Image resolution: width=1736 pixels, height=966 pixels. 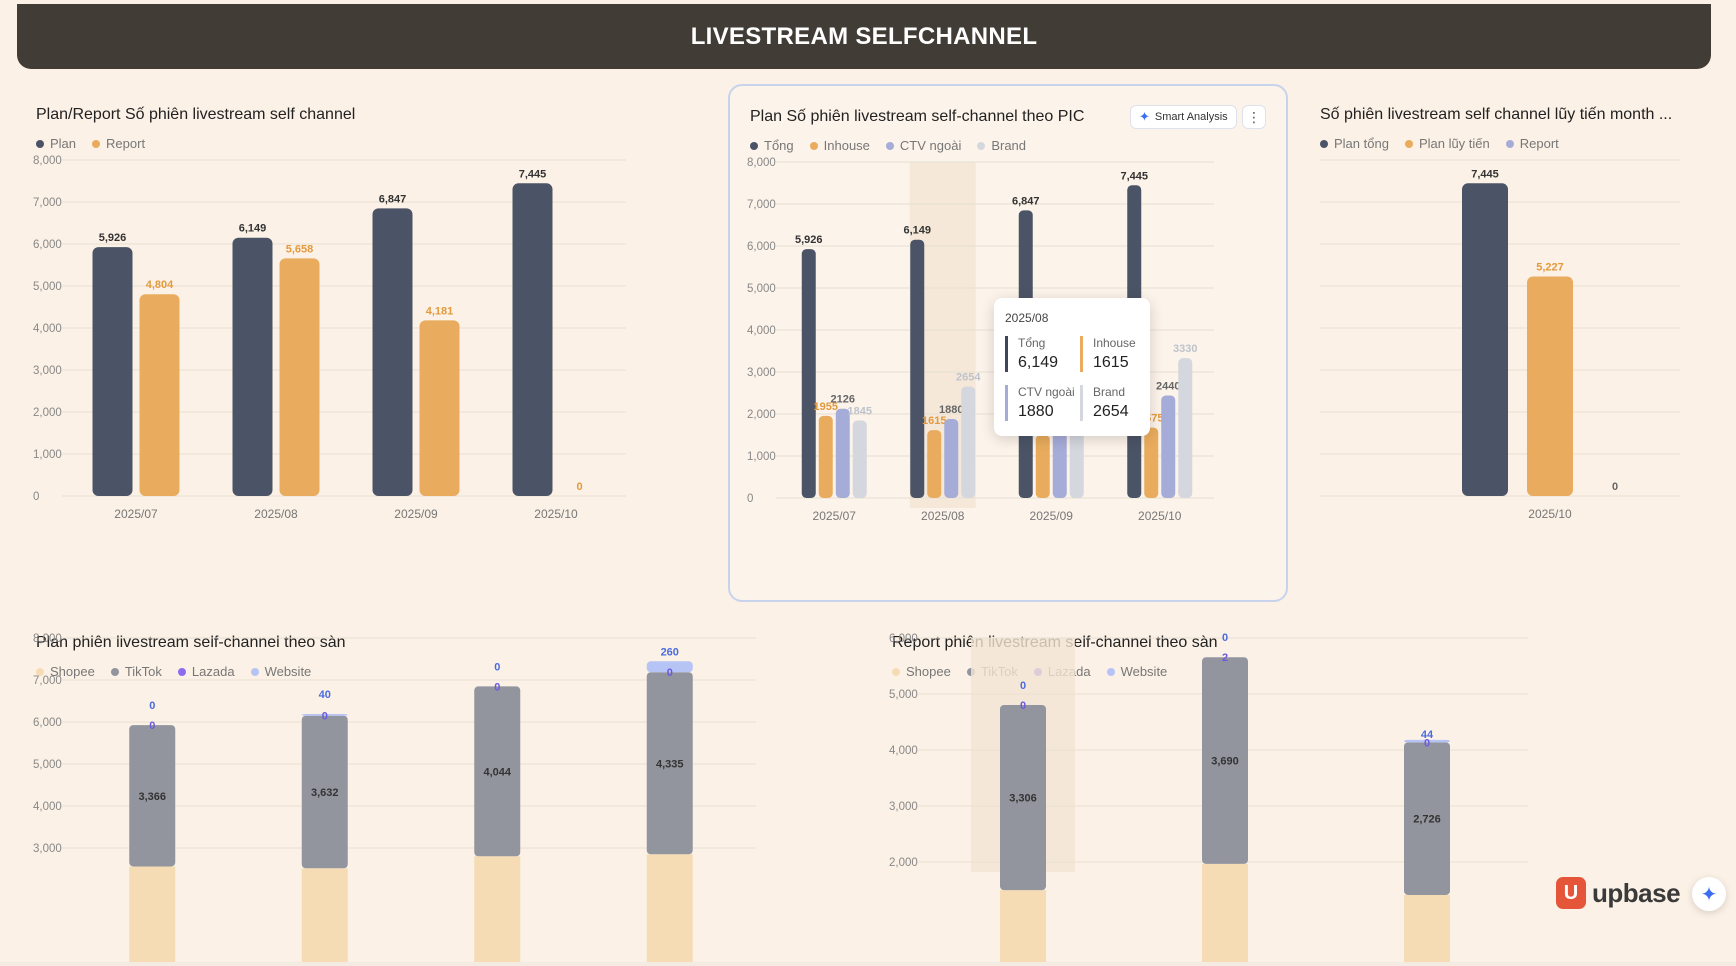 I want to click on legend-item-lazada: Lazada, so click(x=206, y=671).